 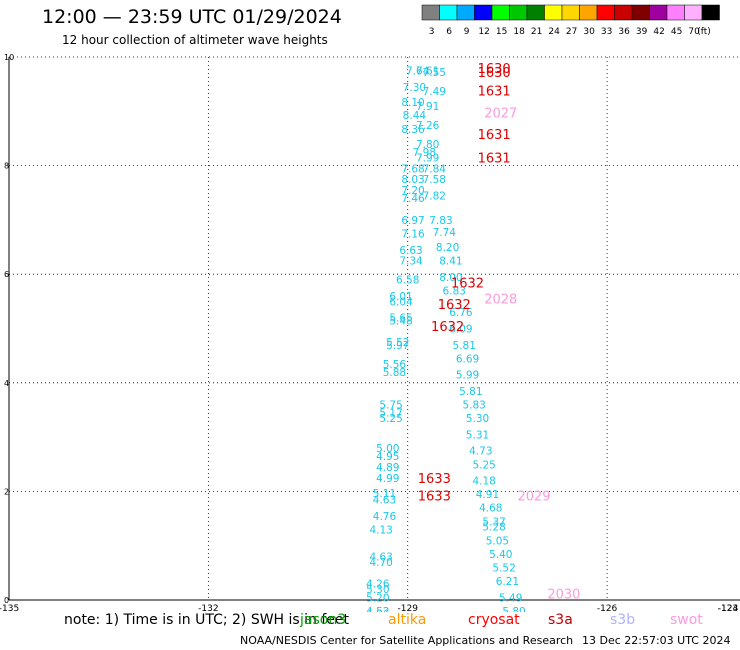 I want to click on x-tick-label: -123, so click(x=728, y=608).